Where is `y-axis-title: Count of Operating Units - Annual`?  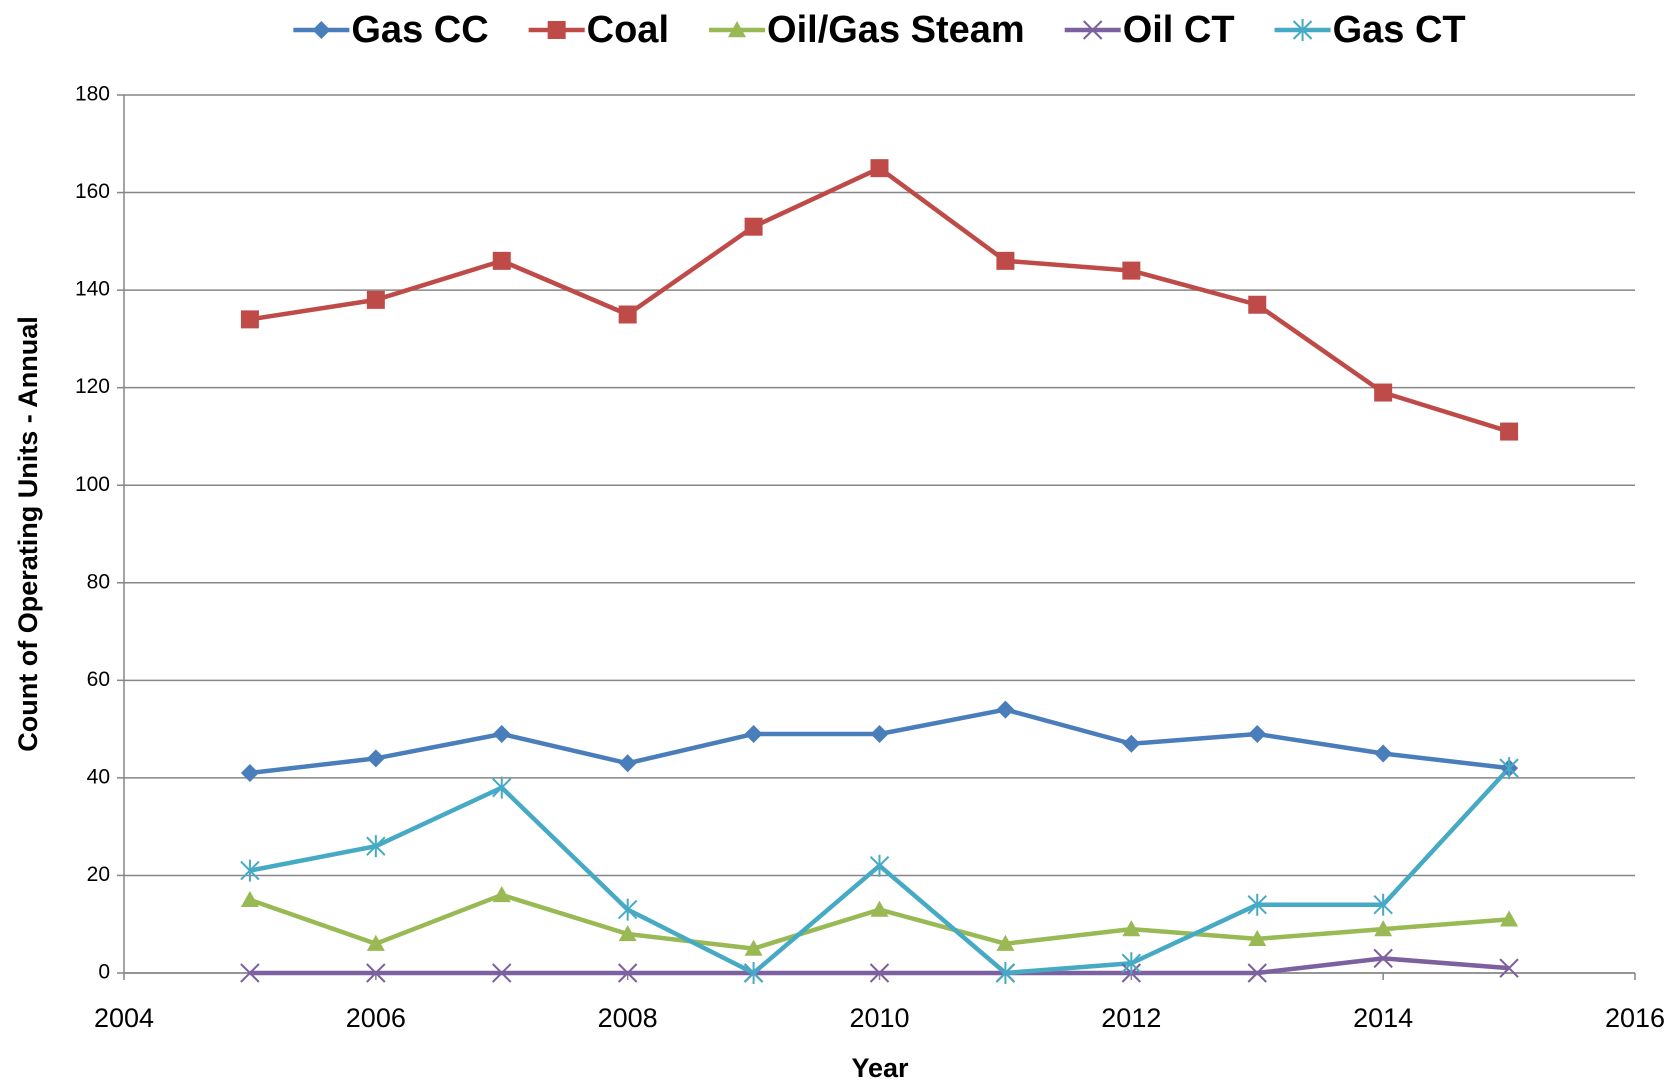
y-axis-title: Count of Operating Units - Annual is located at coordinates (28, 533).